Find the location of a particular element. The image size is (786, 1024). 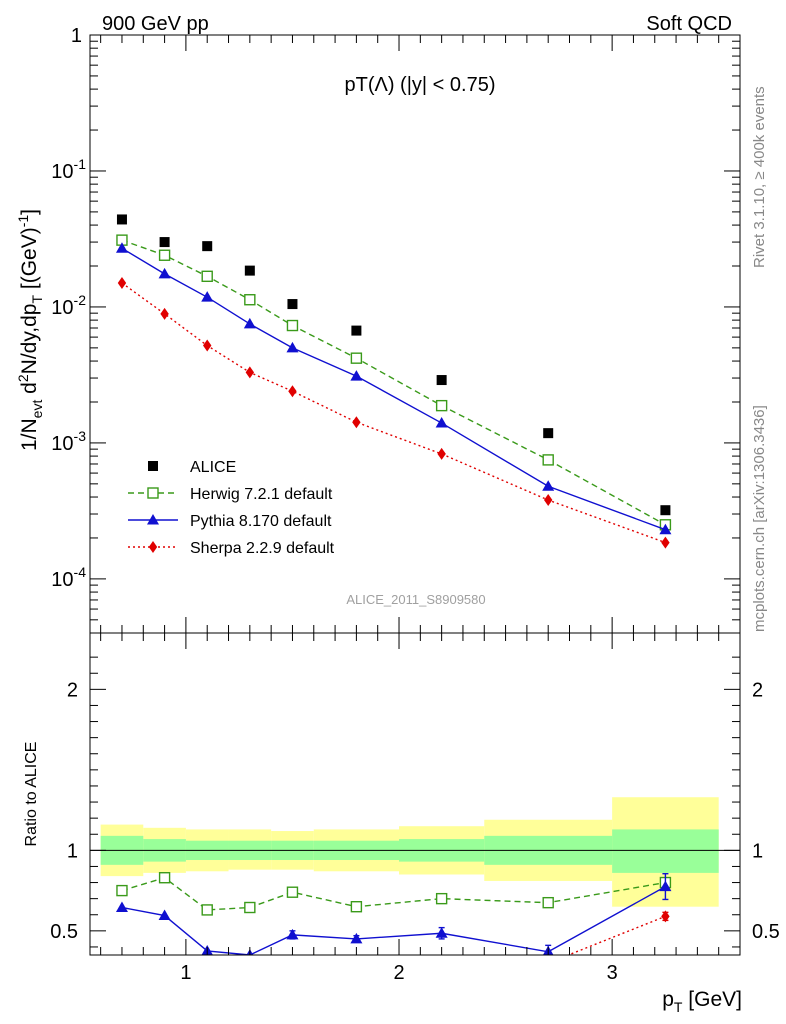

legend-marker-sherpa is located at coordinates (153, 547).